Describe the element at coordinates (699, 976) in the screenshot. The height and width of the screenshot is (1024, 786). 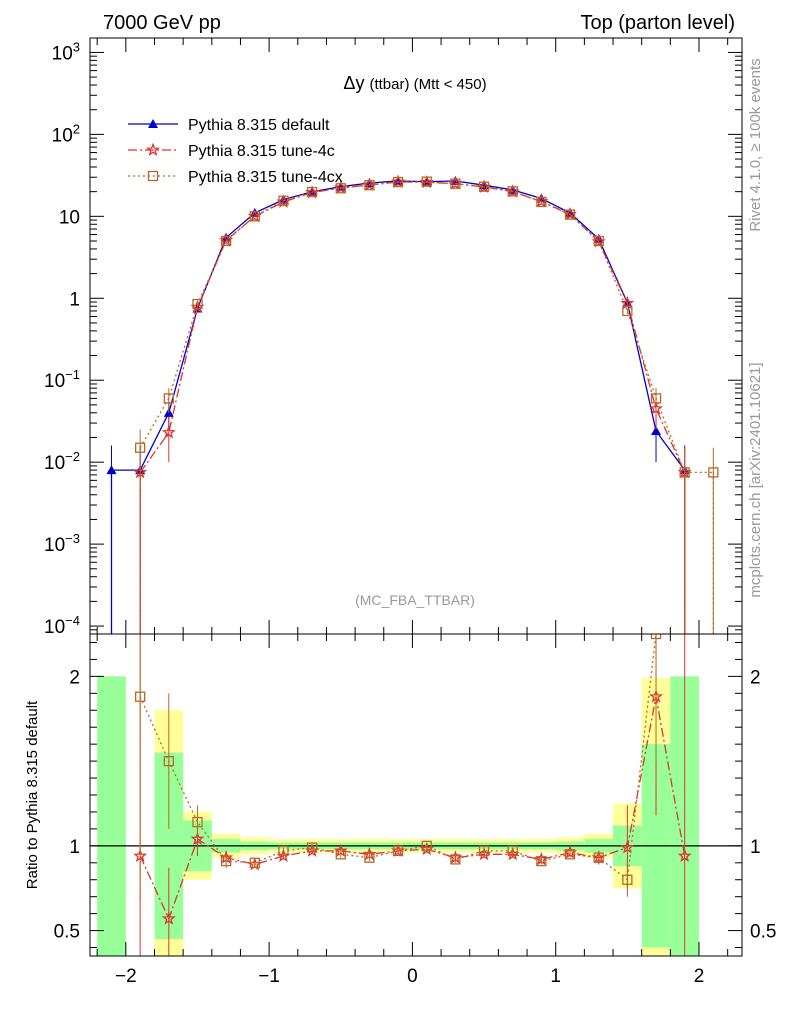
I see `x-tick-label: 2` at that location.